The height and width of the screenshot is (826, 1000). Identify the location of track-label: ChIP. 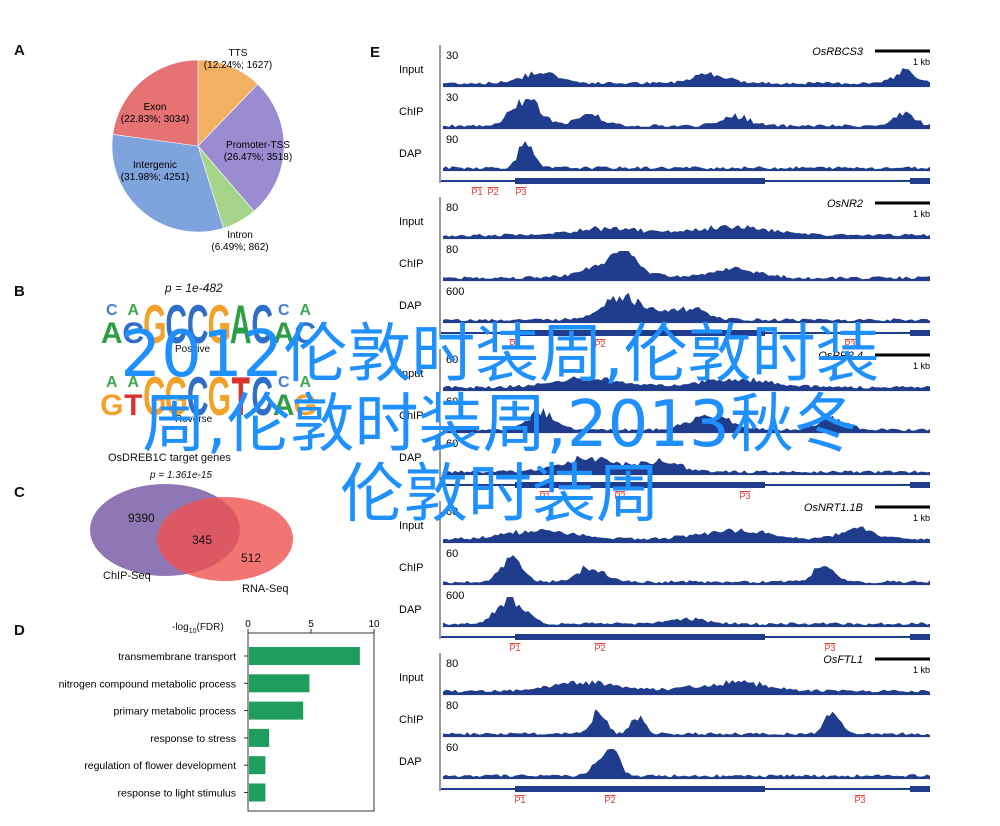
(411, 720).